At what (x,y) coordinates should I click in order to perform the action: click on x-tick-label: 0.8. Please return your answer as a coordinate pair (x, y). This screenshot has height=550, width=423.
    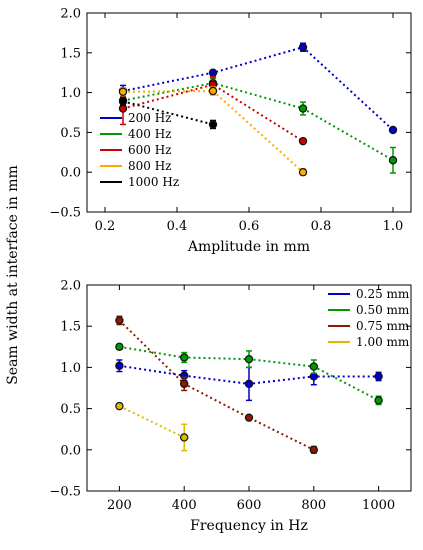
    Looking at the image, I should click on (321, 226).